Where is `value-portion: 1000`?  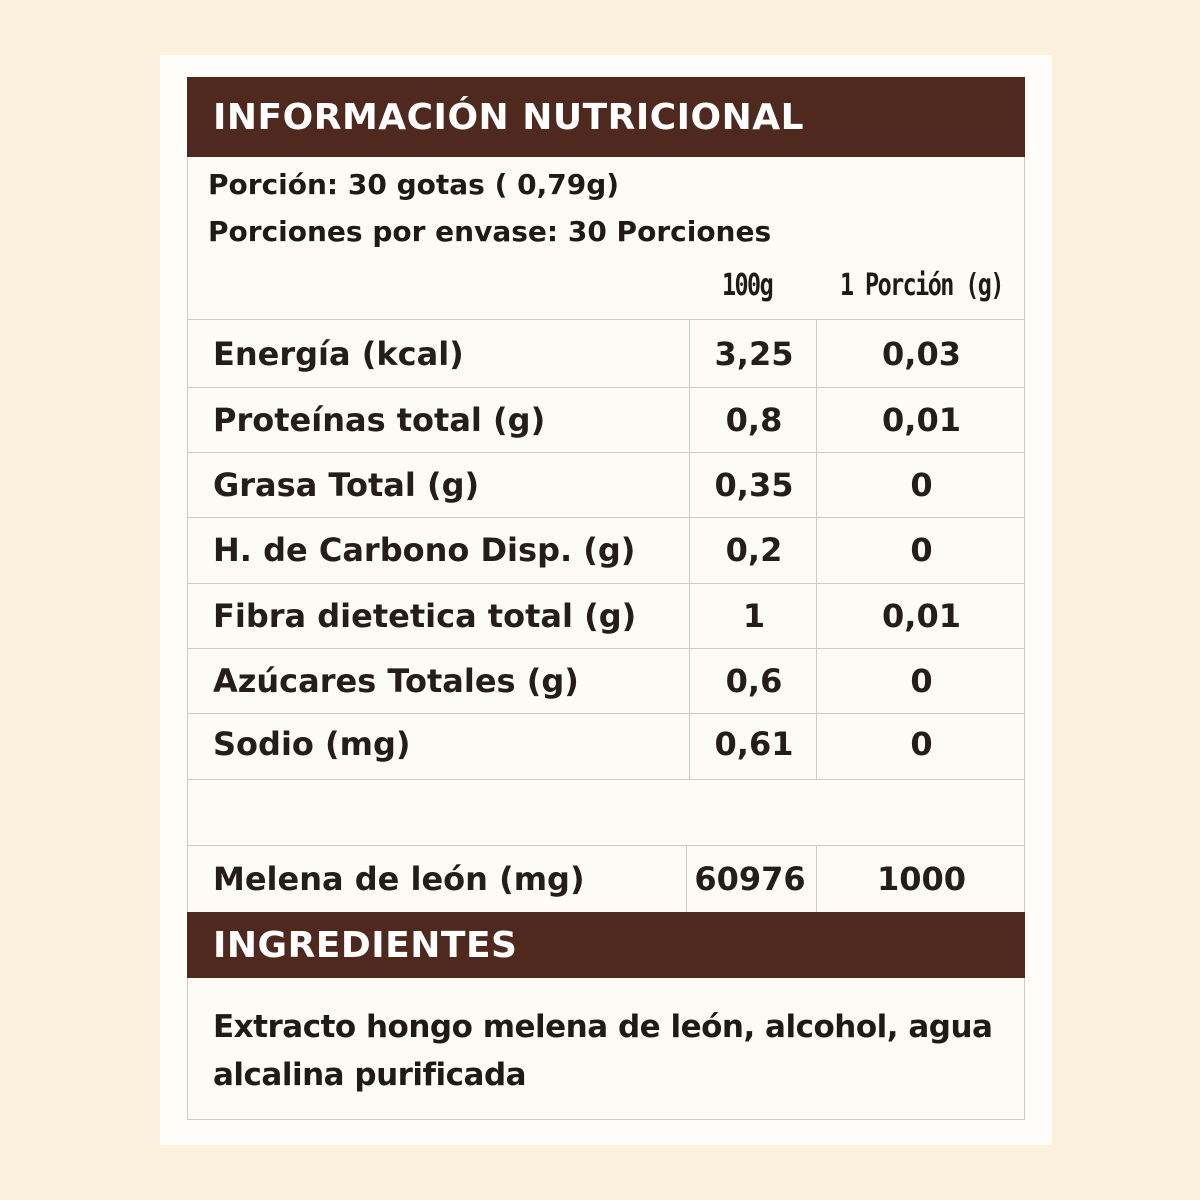
value-portion: 1000 is located at coordinates (921, 878).